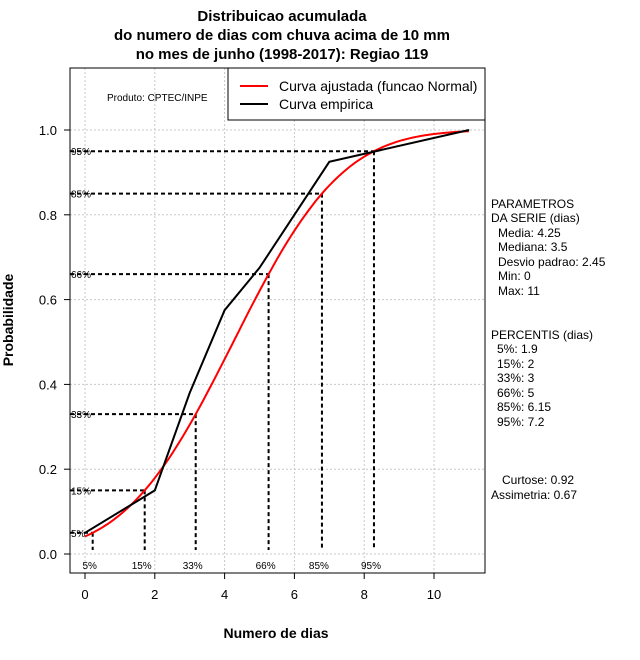  I want to click on y-tick-label: 0.8, so click(48, 215).